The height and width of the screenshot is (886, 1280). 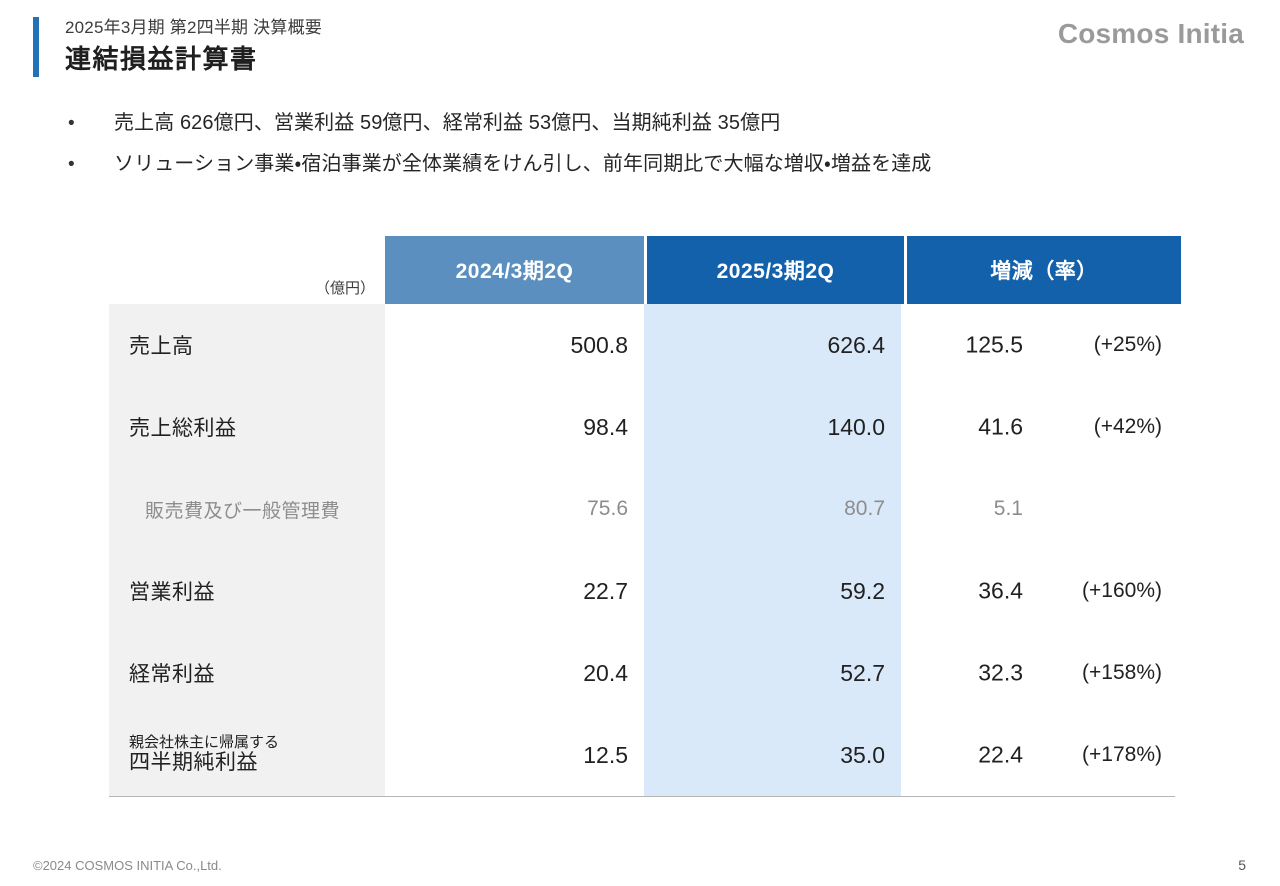 I want to click on cell-current-period: 35.0, so click(x=772, y=755).